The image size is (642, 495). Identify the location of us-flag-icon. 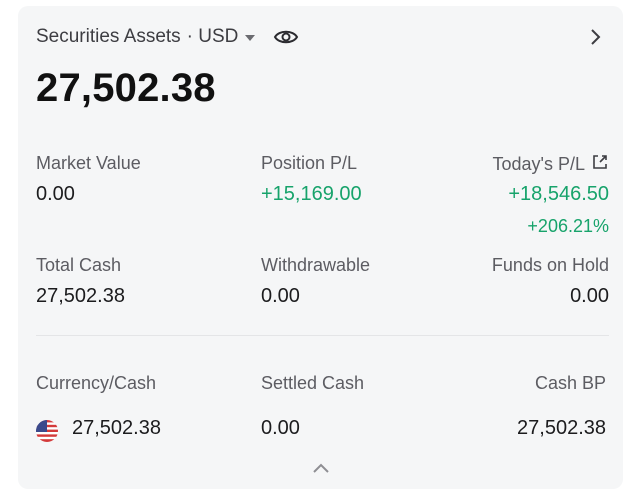
(47, 431).